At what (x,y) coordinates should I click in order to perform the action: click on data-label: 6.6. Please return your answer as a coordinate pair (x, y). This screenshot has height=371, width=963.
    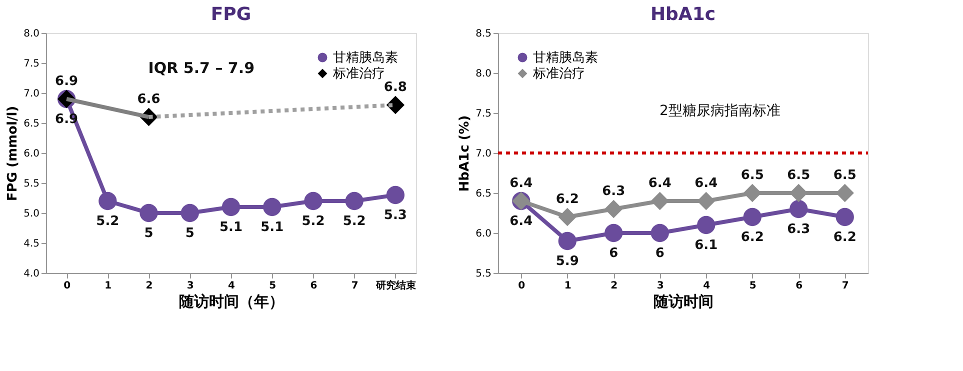
    Looking at the image, I should click on (148, 99).